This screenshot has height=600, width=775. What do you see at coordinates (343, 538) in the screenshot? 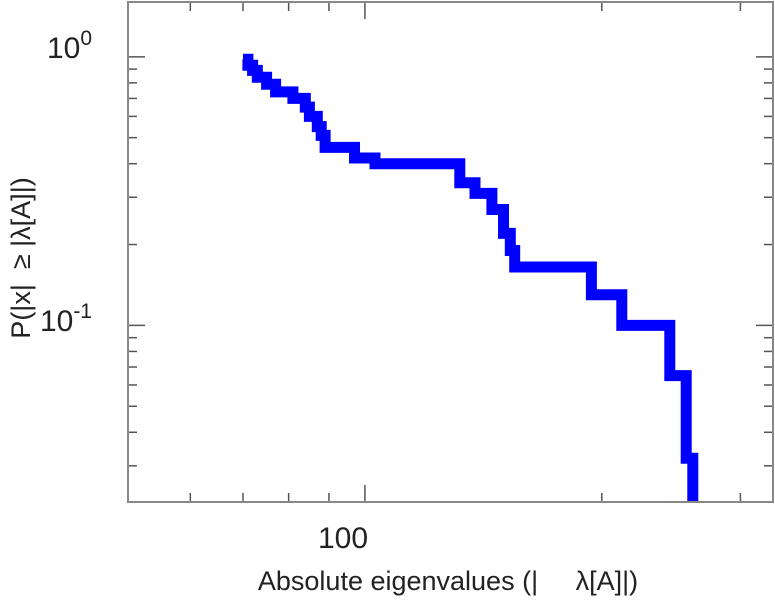
I see `x-tick-label-100: 100` at bounding box center [343, 538].